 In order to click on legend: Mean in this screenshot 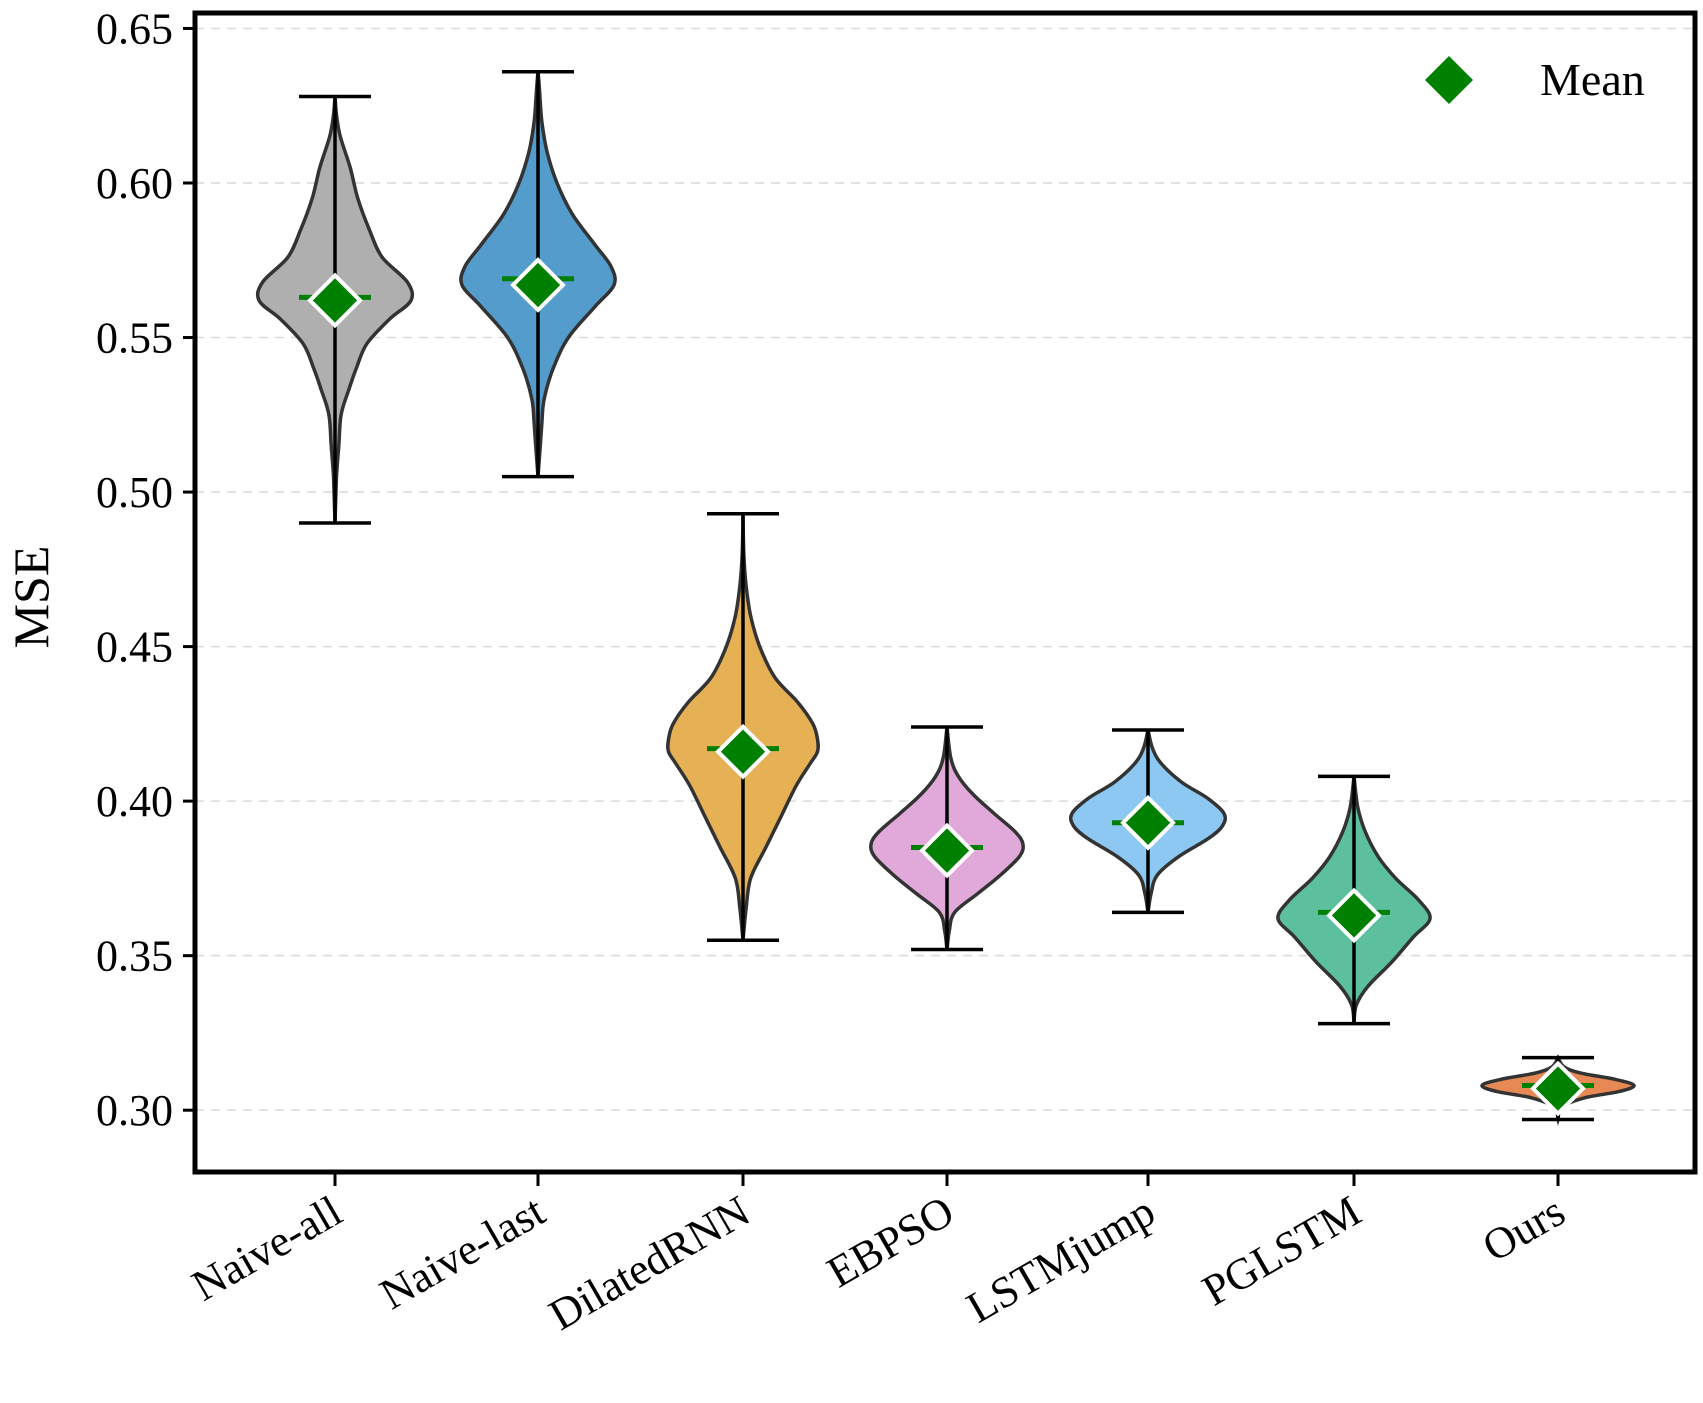, I will do `click(1535, 79)`.